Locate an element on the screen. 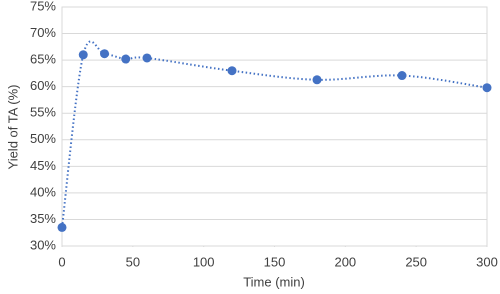  x-tick-label: 150 is located at coordinates (275, 261).